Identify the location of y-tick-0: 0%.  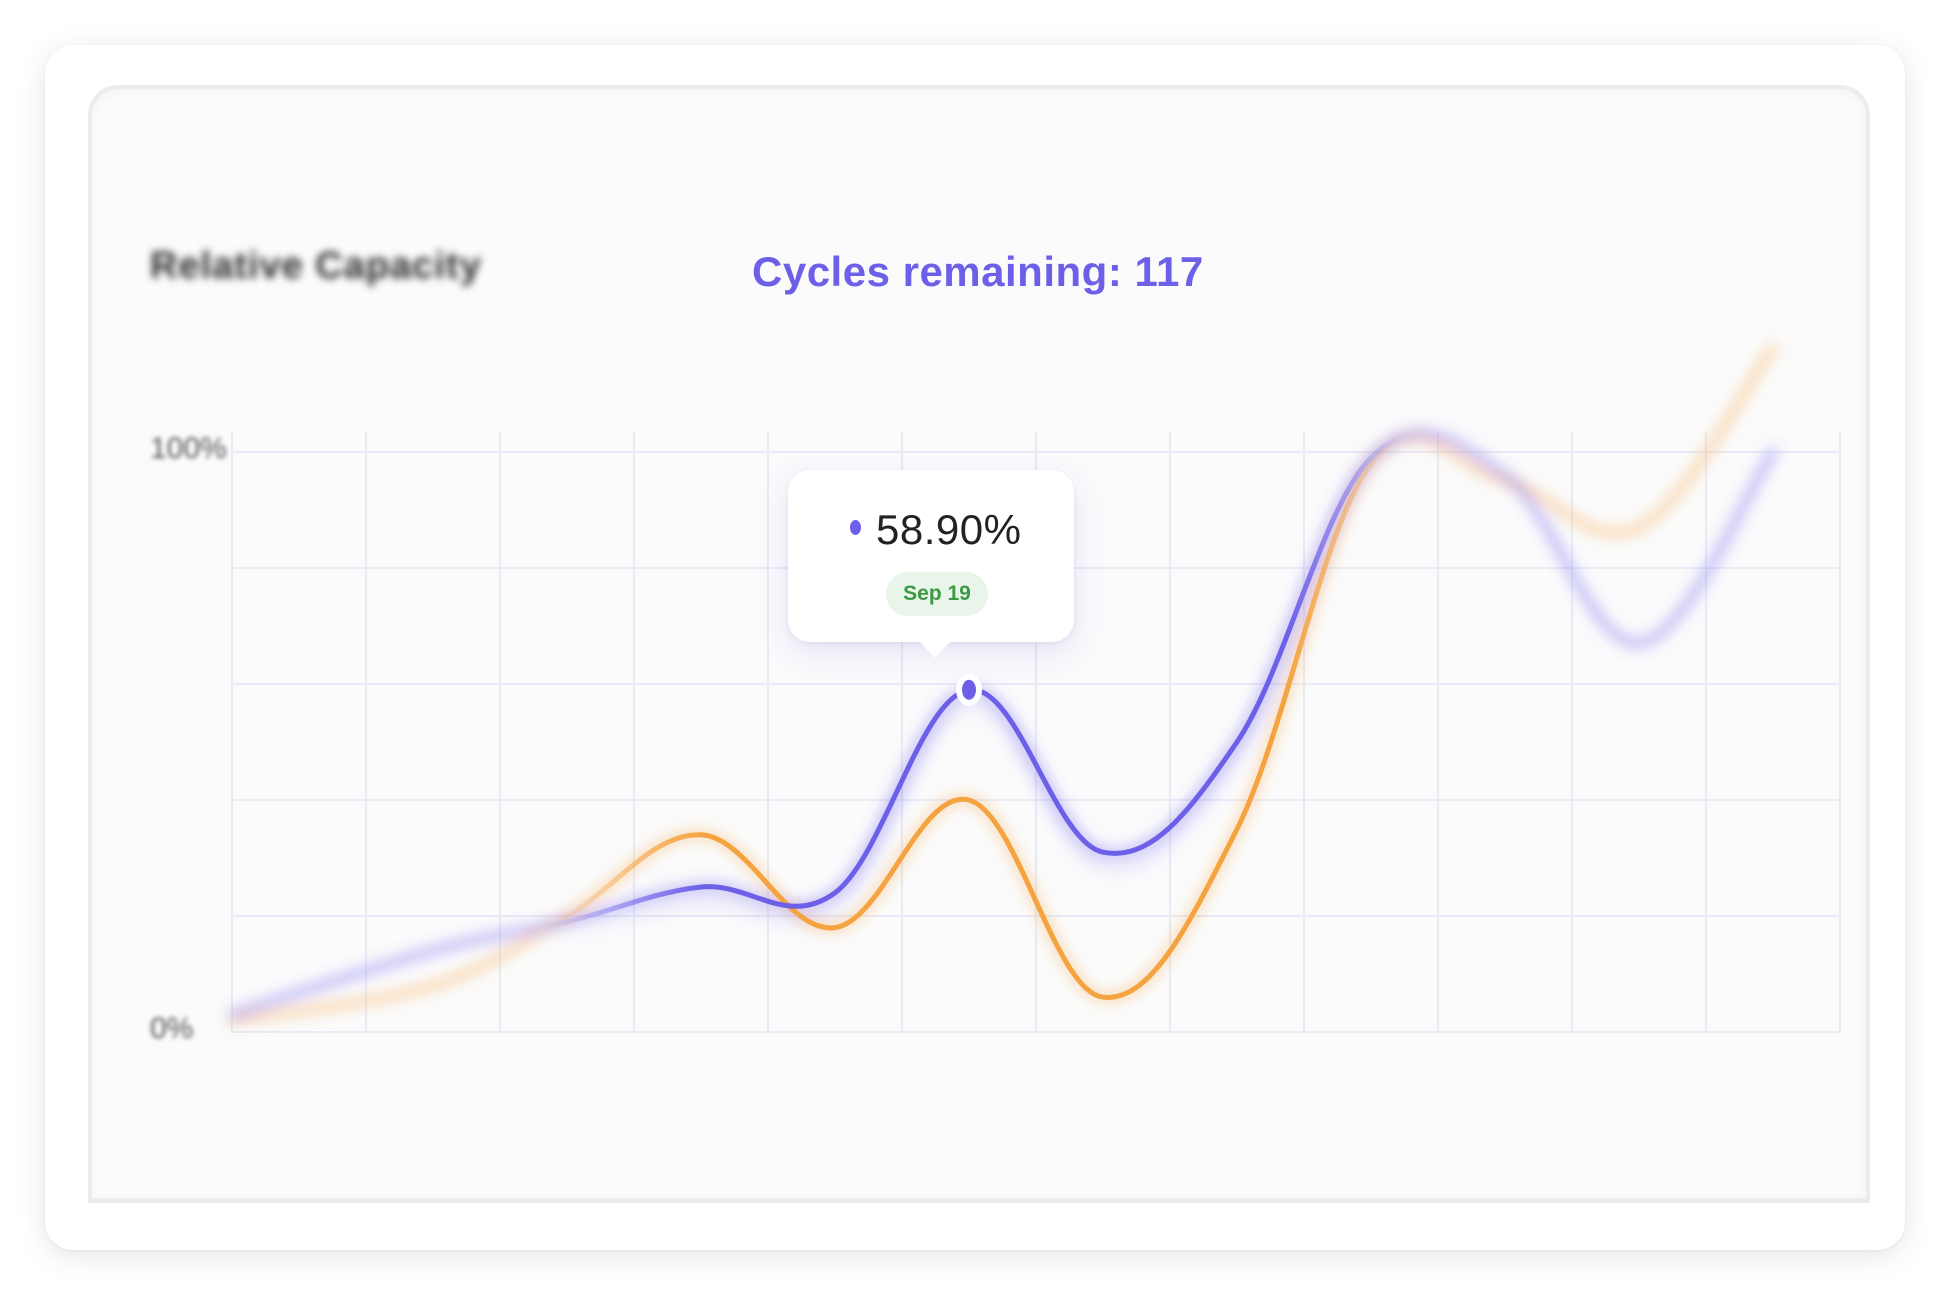
(172, 1028).